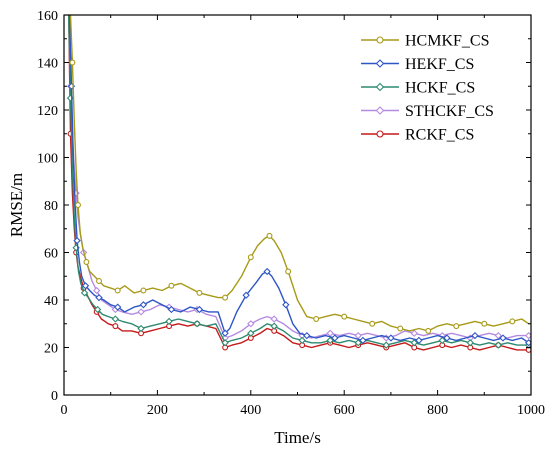  Describe the element at coordinates (51, 254) in the screenshot. I see `y-tick-label: 60` at that location.